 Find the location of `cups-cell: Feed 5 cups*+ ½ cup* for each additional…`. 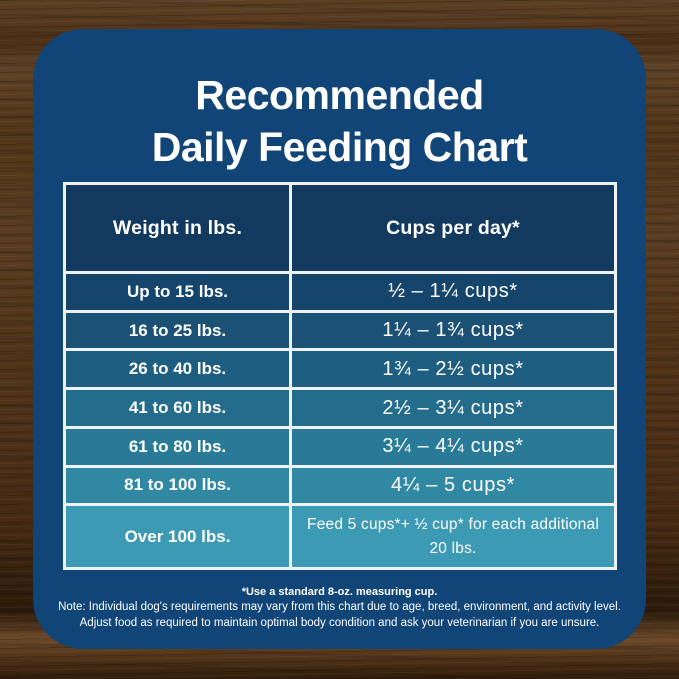

cups-cell: Feed 5 cups*+ ½ cup* for each additional… is located at coordinates (453, 536).